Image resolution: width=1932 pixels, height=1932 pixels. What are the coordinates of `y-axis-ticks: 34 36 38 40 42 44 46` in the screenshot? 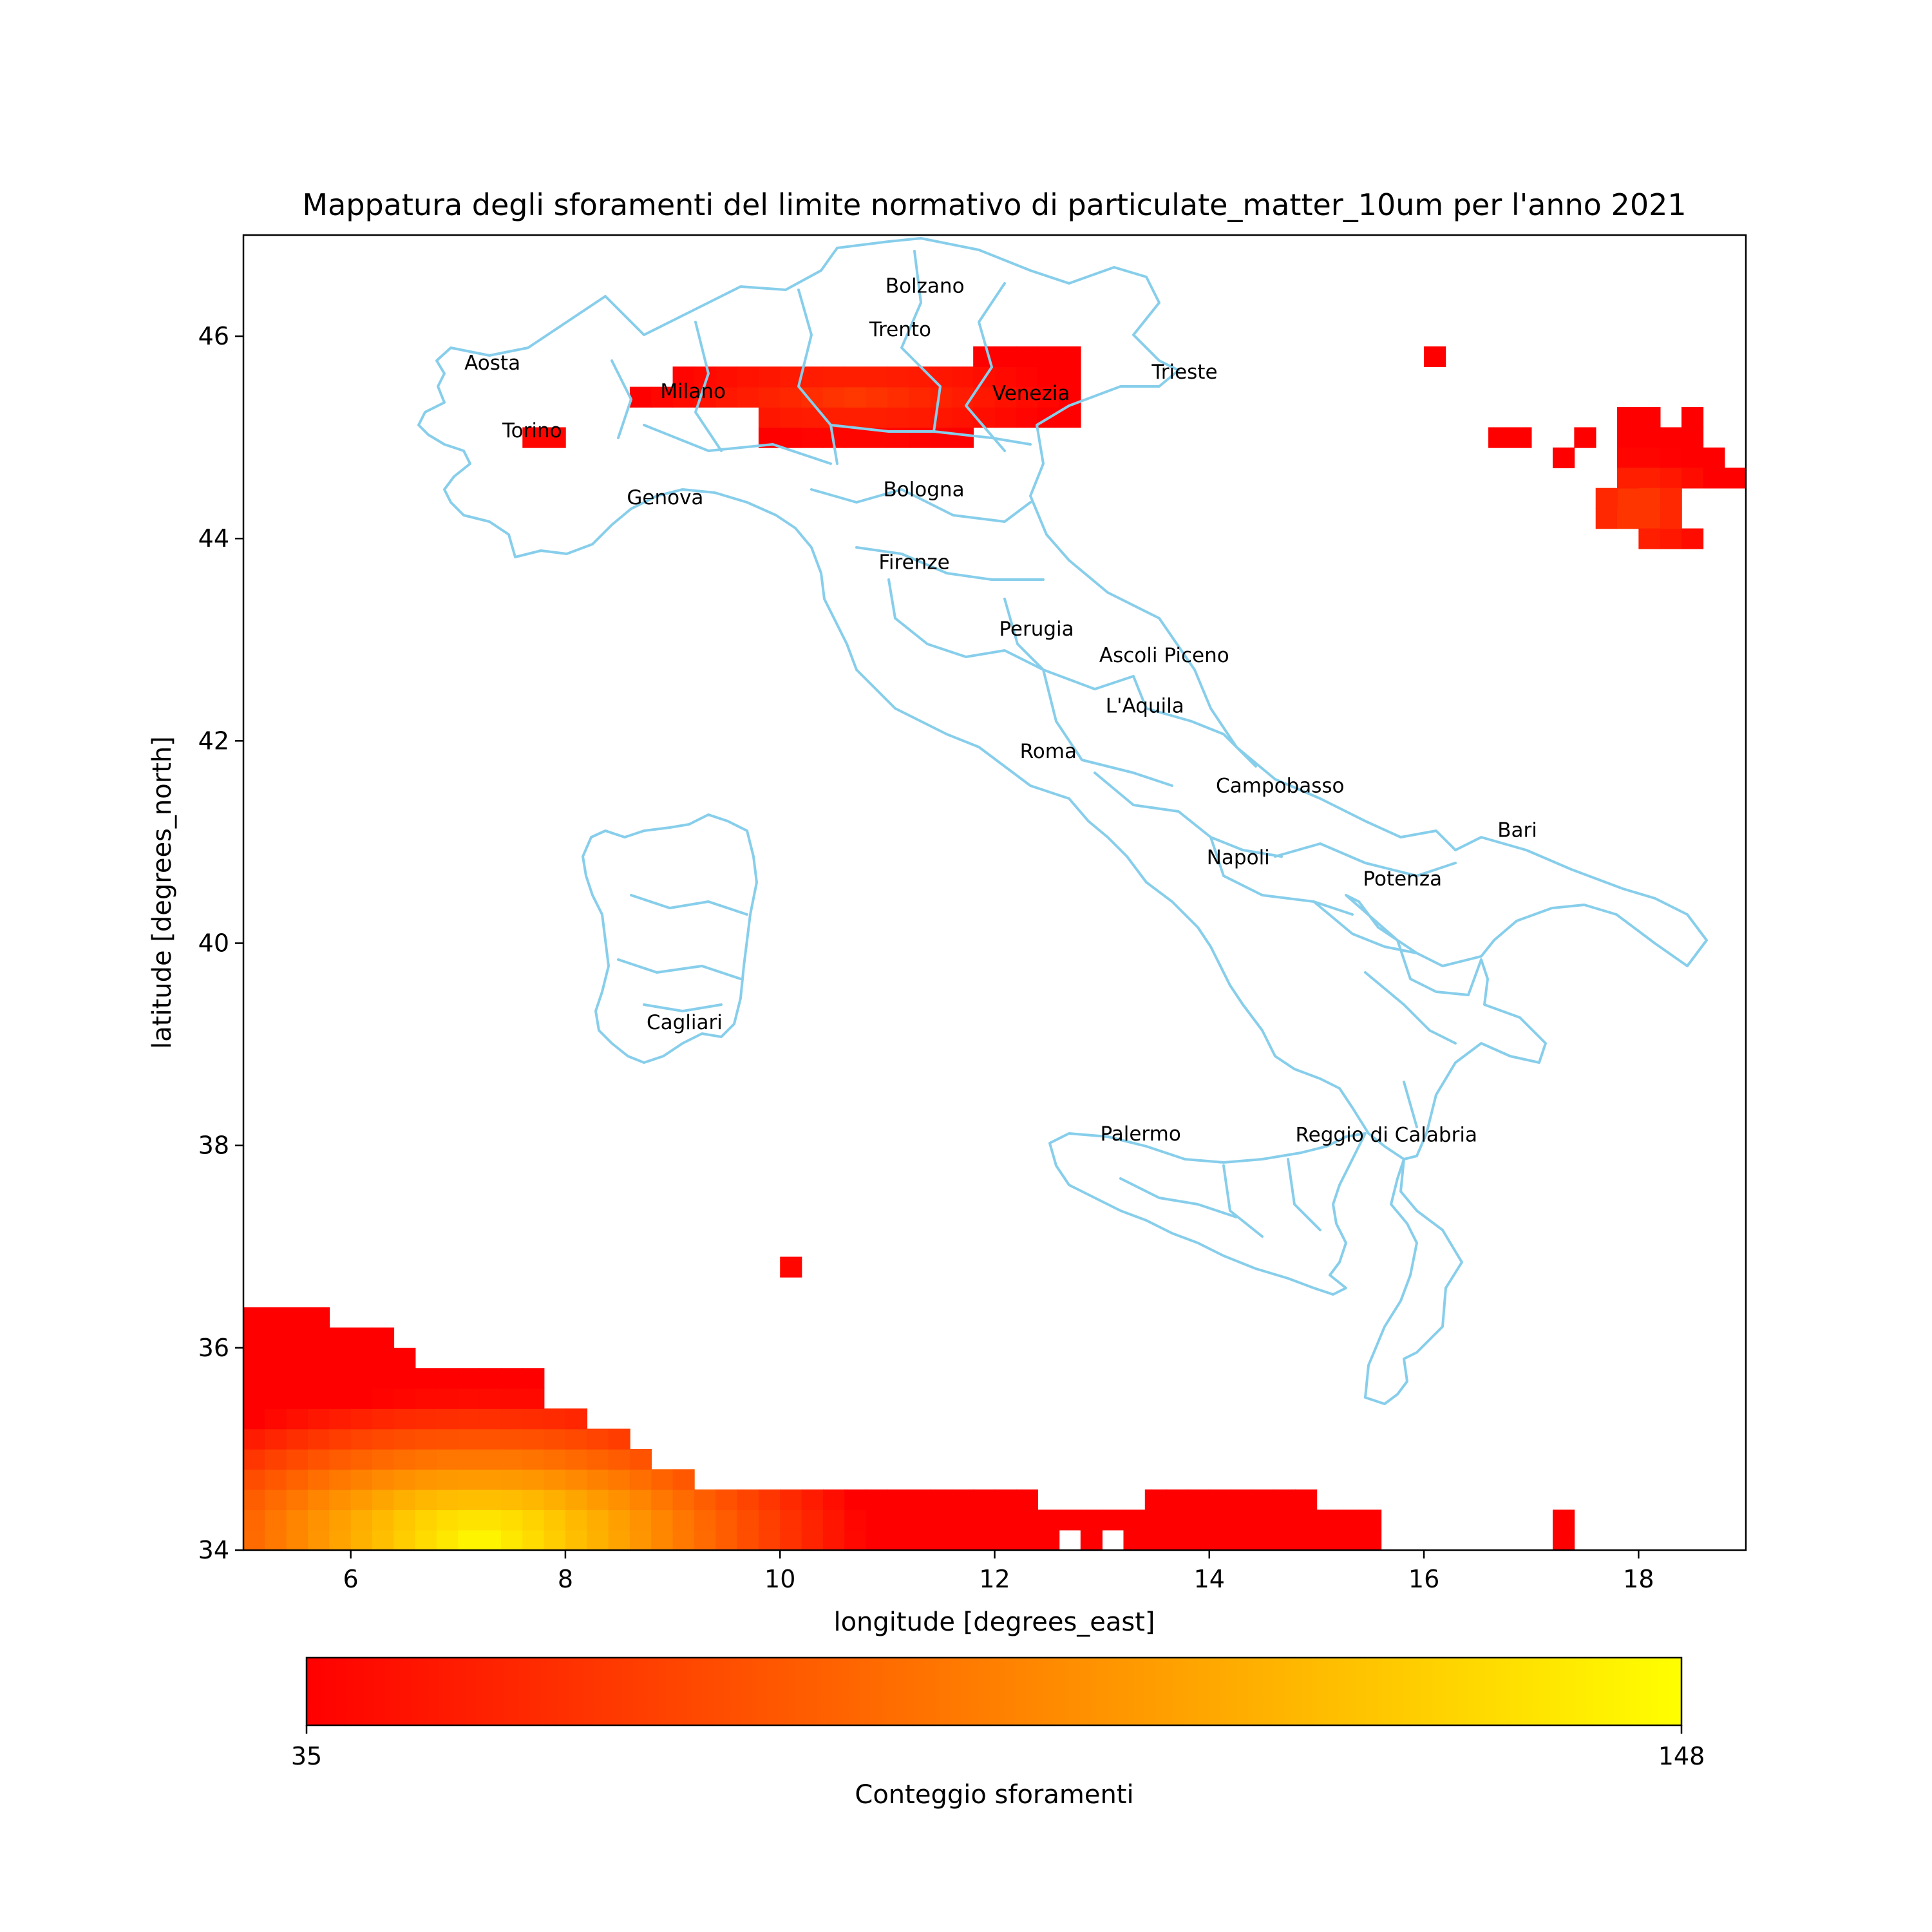 It's located at (221, 943).